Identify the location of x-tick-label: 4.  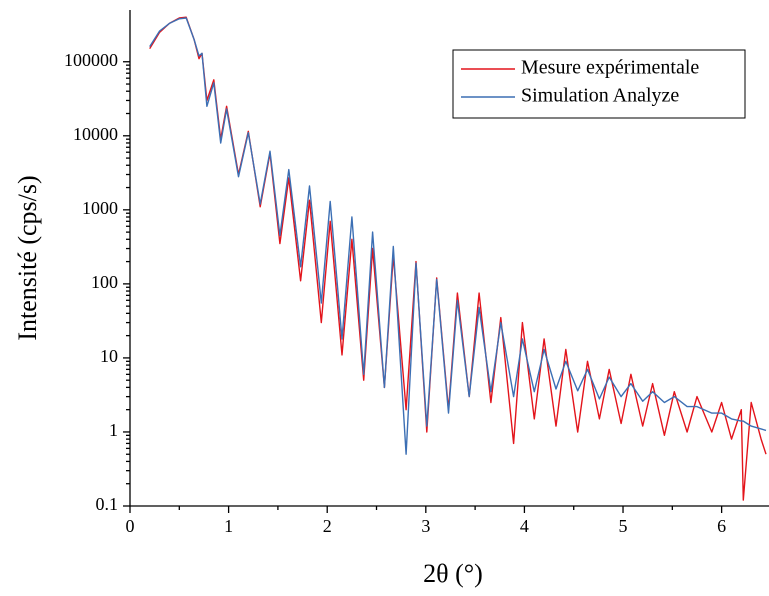
(524, 526).